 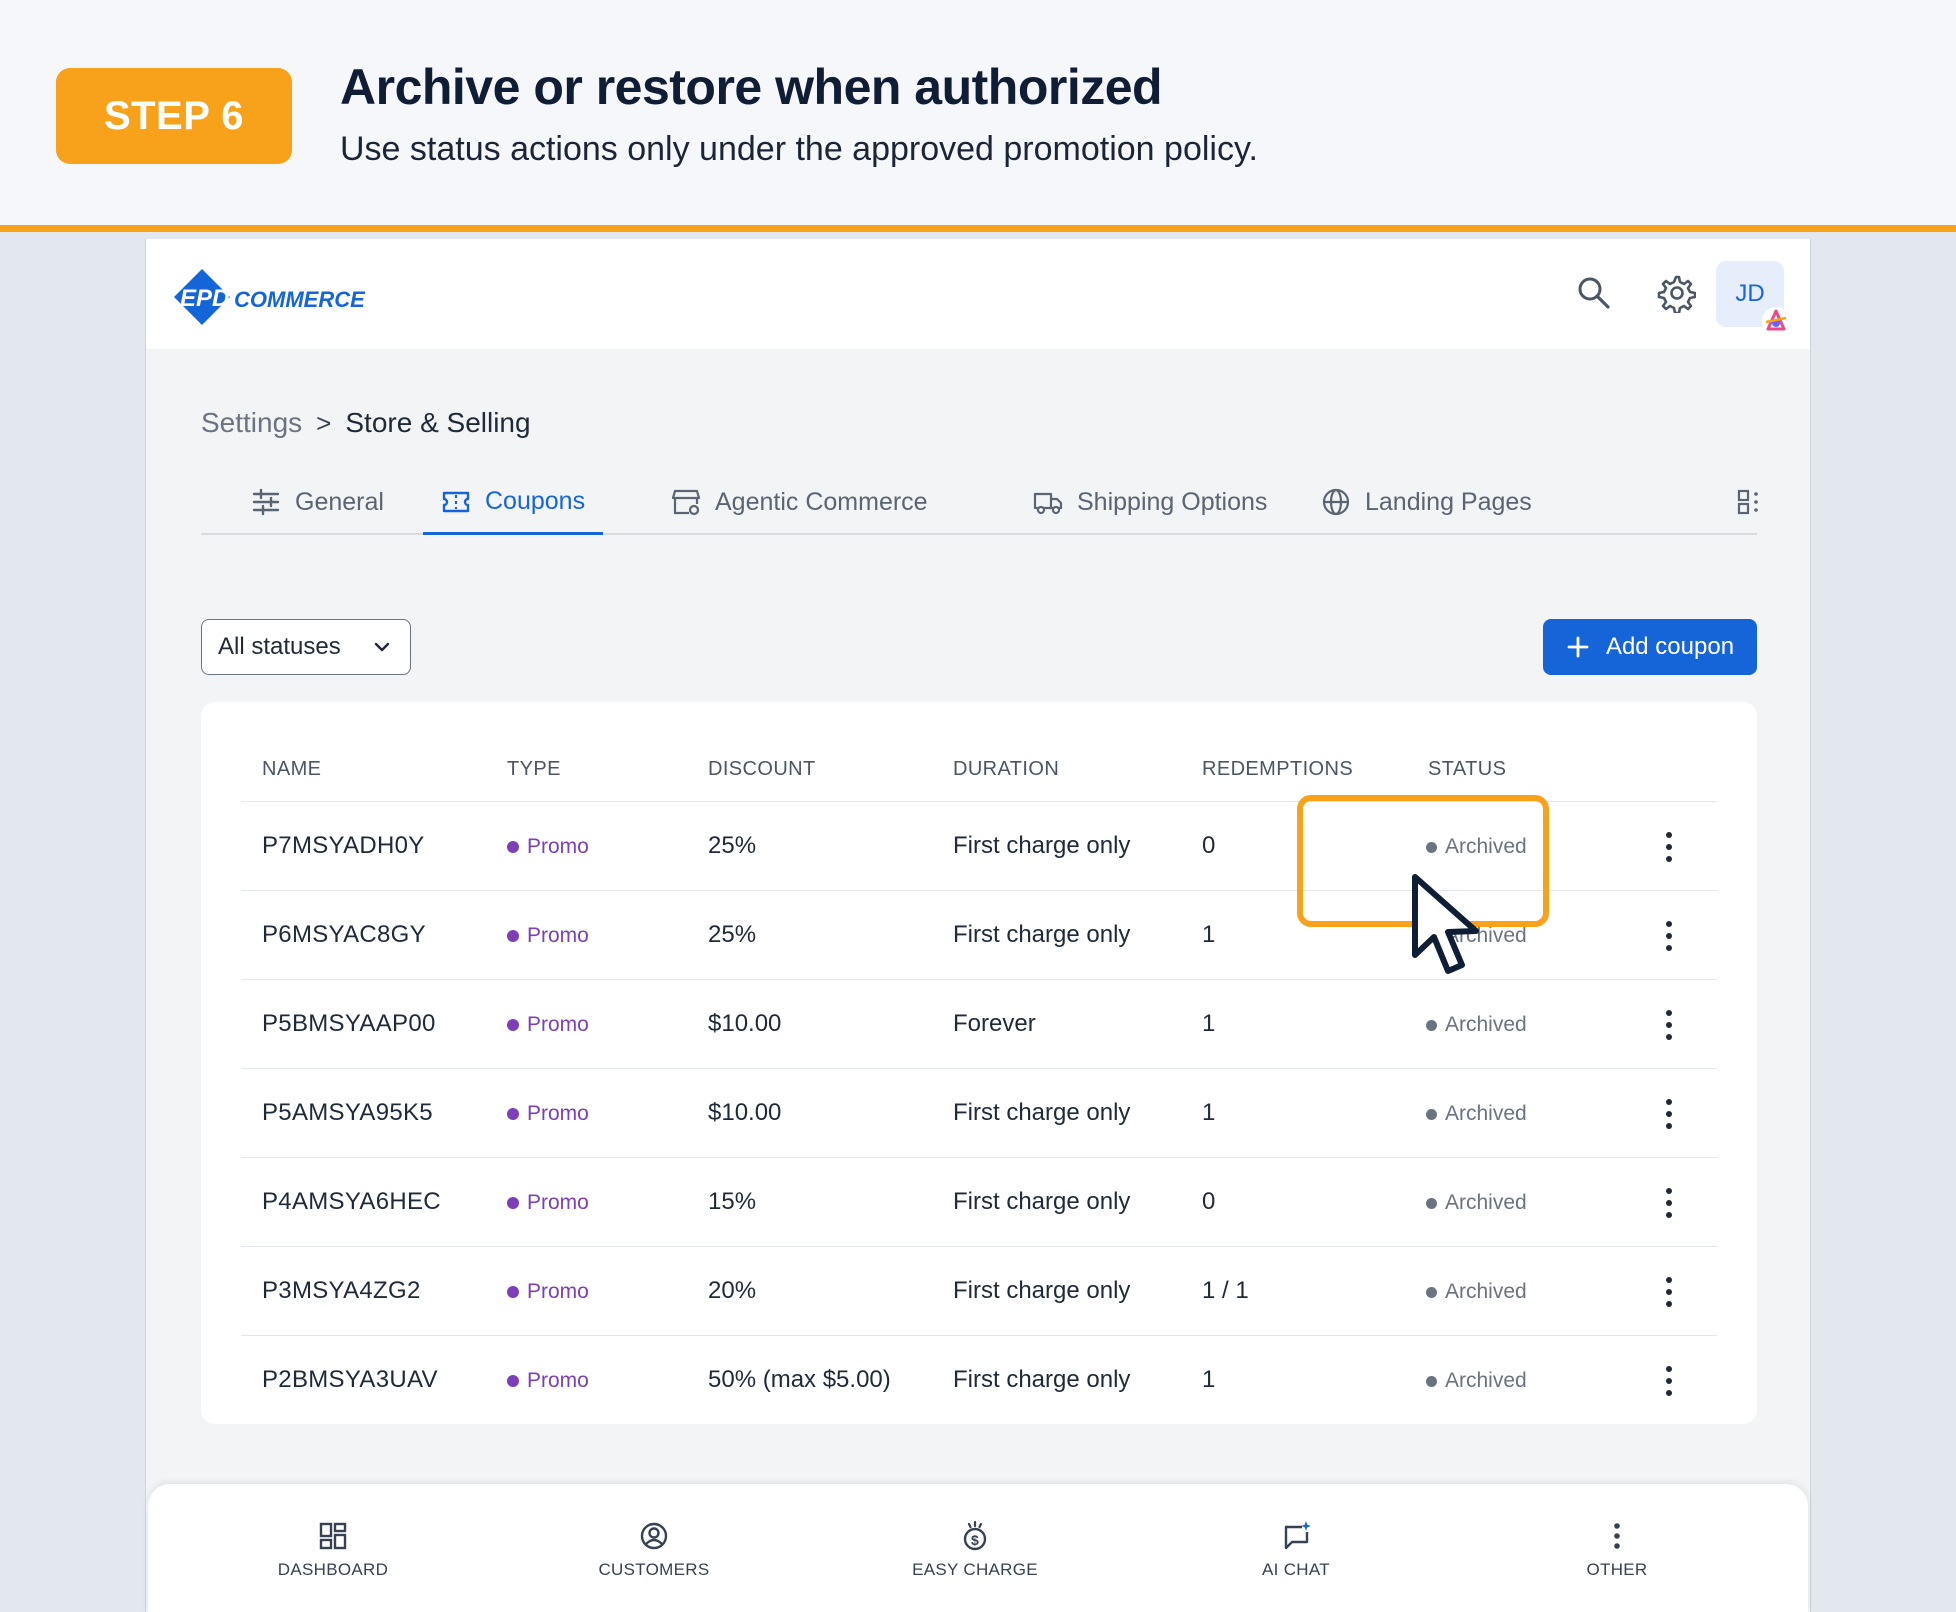 What do you see at coordinates (975, 1569) in the screenshot?
I see `nav-easy-charge-label: EASY CHARGE` at bounding box center [975, 1569].